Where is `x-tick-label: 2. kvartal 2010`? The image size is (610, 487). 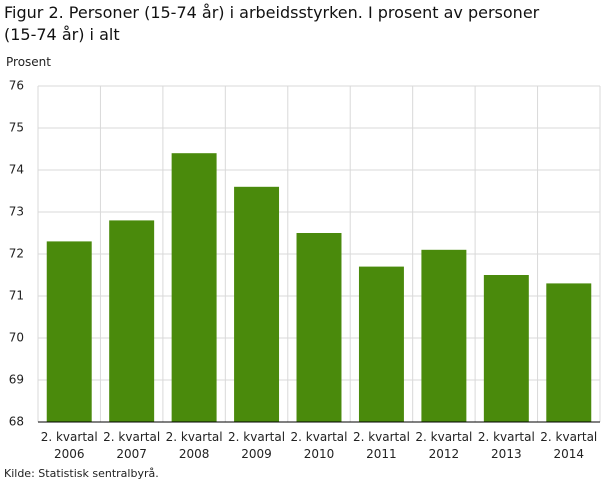
x-tick-label: 2. kvartal 2010 is located at coordinates (319, 445).